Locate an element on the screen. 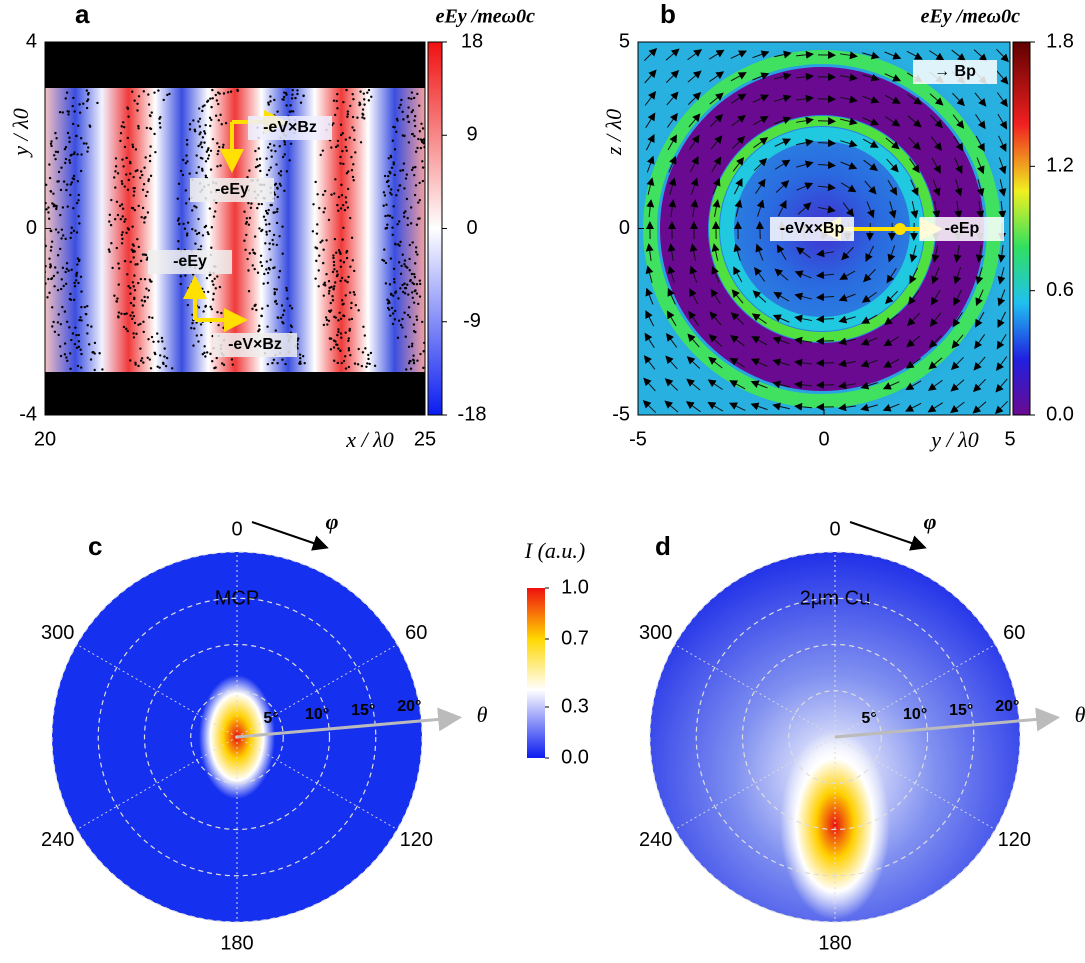 This screenshot has height=963, width=1085. radial-label: θ is located at coordinates (482, 714).